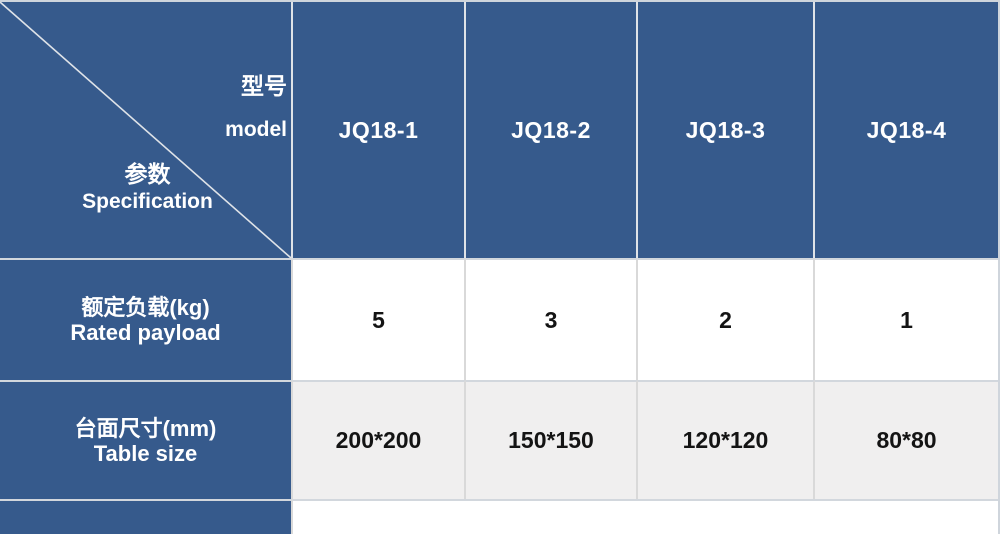  Describe the element at coordinates (147, 201) in the screenshot. I see `corner-specification-label-en: Specification` at that location.